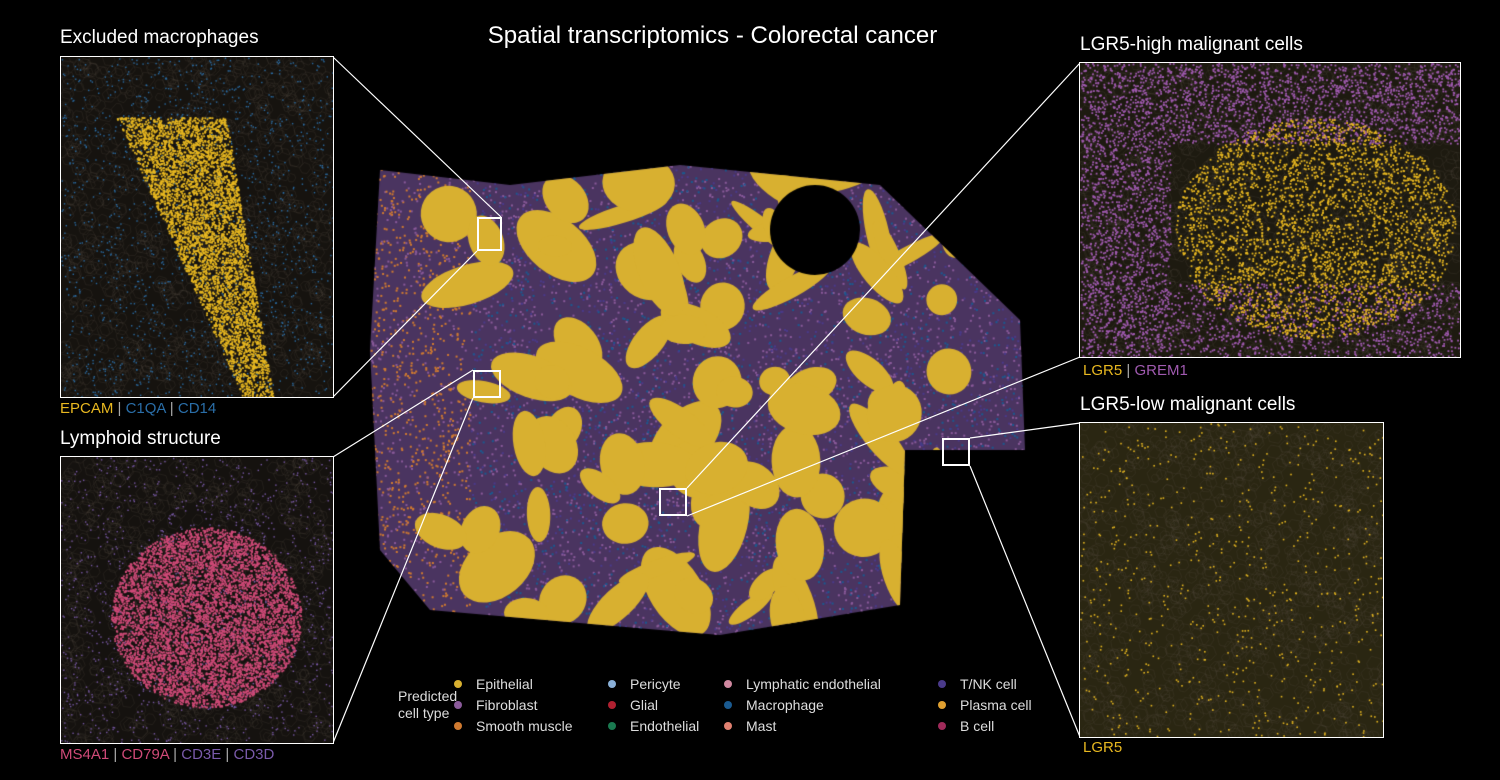 The image size is (1500, 780). Describe the element at coordinates (197, 408) in the screenshot. I see `marker-cd14: CD14` at that location.